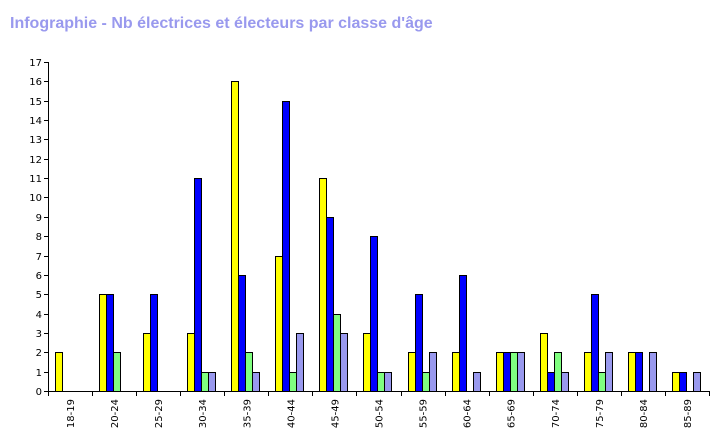 The height and width of the screenshot is (434, 728). I want to click on y-tick-label: 9, so click(39, 218).